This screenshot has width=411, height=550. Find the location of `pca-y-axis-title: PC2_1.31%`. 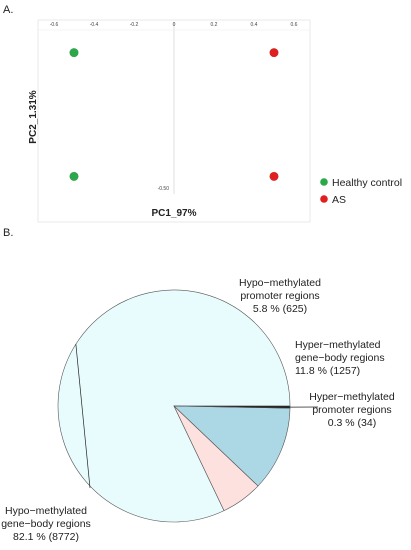

pca-y-axis-title: PC2_1.31% is located at coordinates (33, 116).